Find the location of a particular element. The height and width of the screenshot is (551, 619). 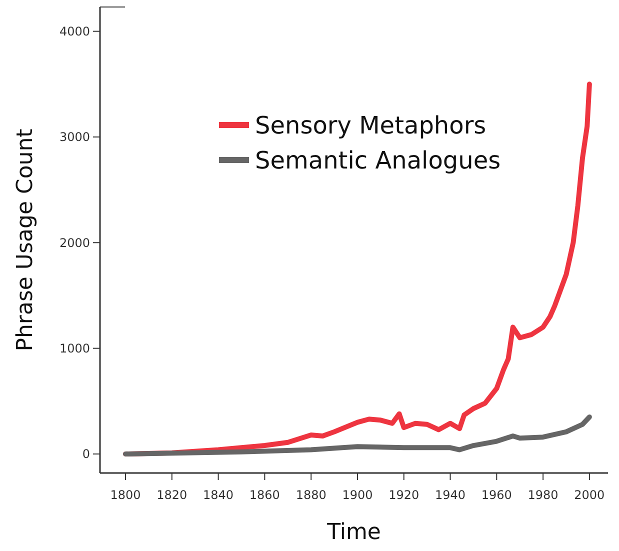

x-tick-label: 1940 is located at coordinates (450, 495).